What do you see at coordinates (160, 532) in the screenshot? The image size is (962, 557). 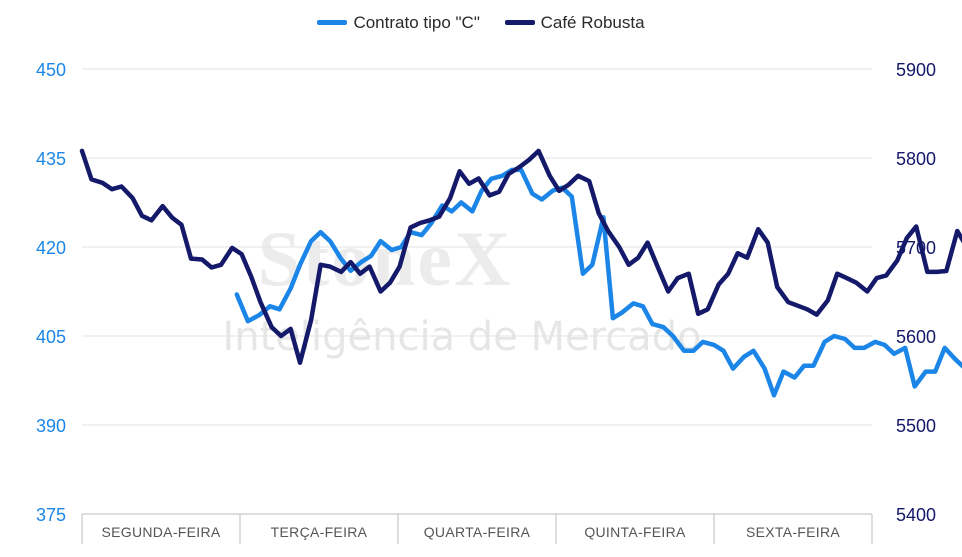 I see `x-tick-label: SEGUNDA-FEIRA` at bounding box center [160, 532].